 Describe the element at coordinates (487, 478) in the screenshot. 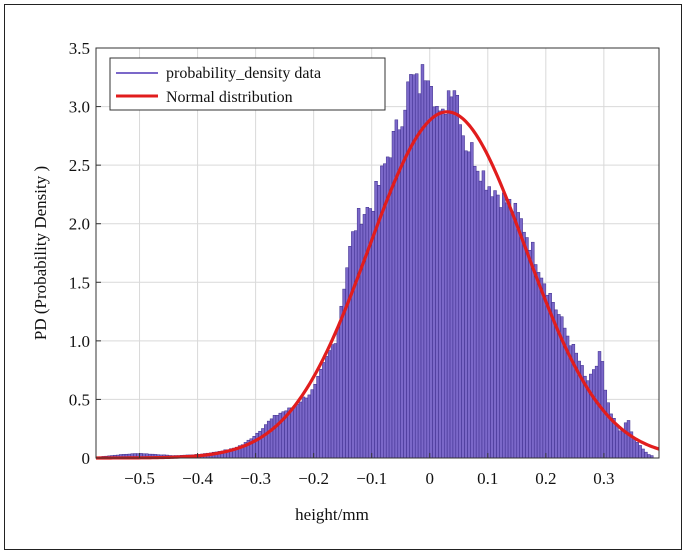

I see `x-tick-label: 0.1` at that location.